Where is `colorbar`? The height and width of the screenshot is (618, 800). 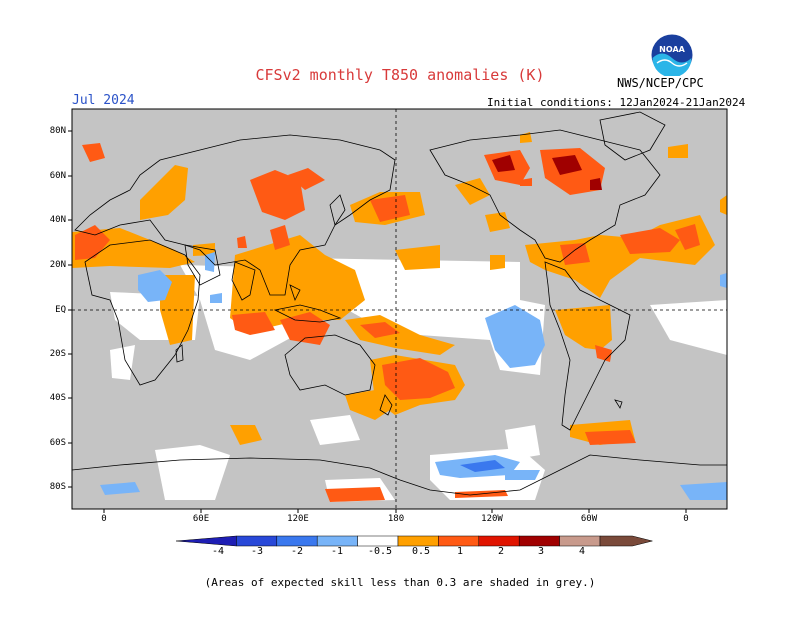 colorbar is located at coordinates (414, 541).